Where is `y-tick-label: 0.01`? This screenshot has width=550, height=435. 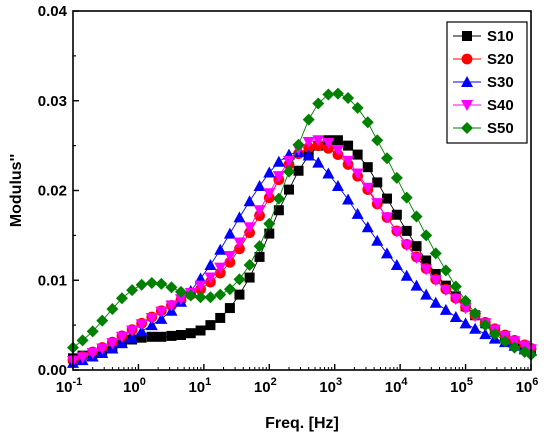 y-tick-label: 0.01 is located at coordinates (52, 280).